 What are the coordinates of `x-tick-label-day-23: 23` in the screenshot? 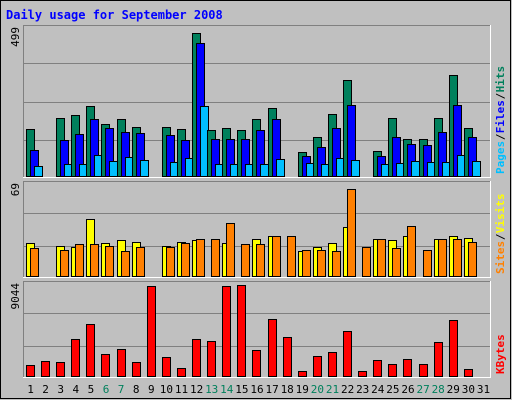 It's located at (362, 389).